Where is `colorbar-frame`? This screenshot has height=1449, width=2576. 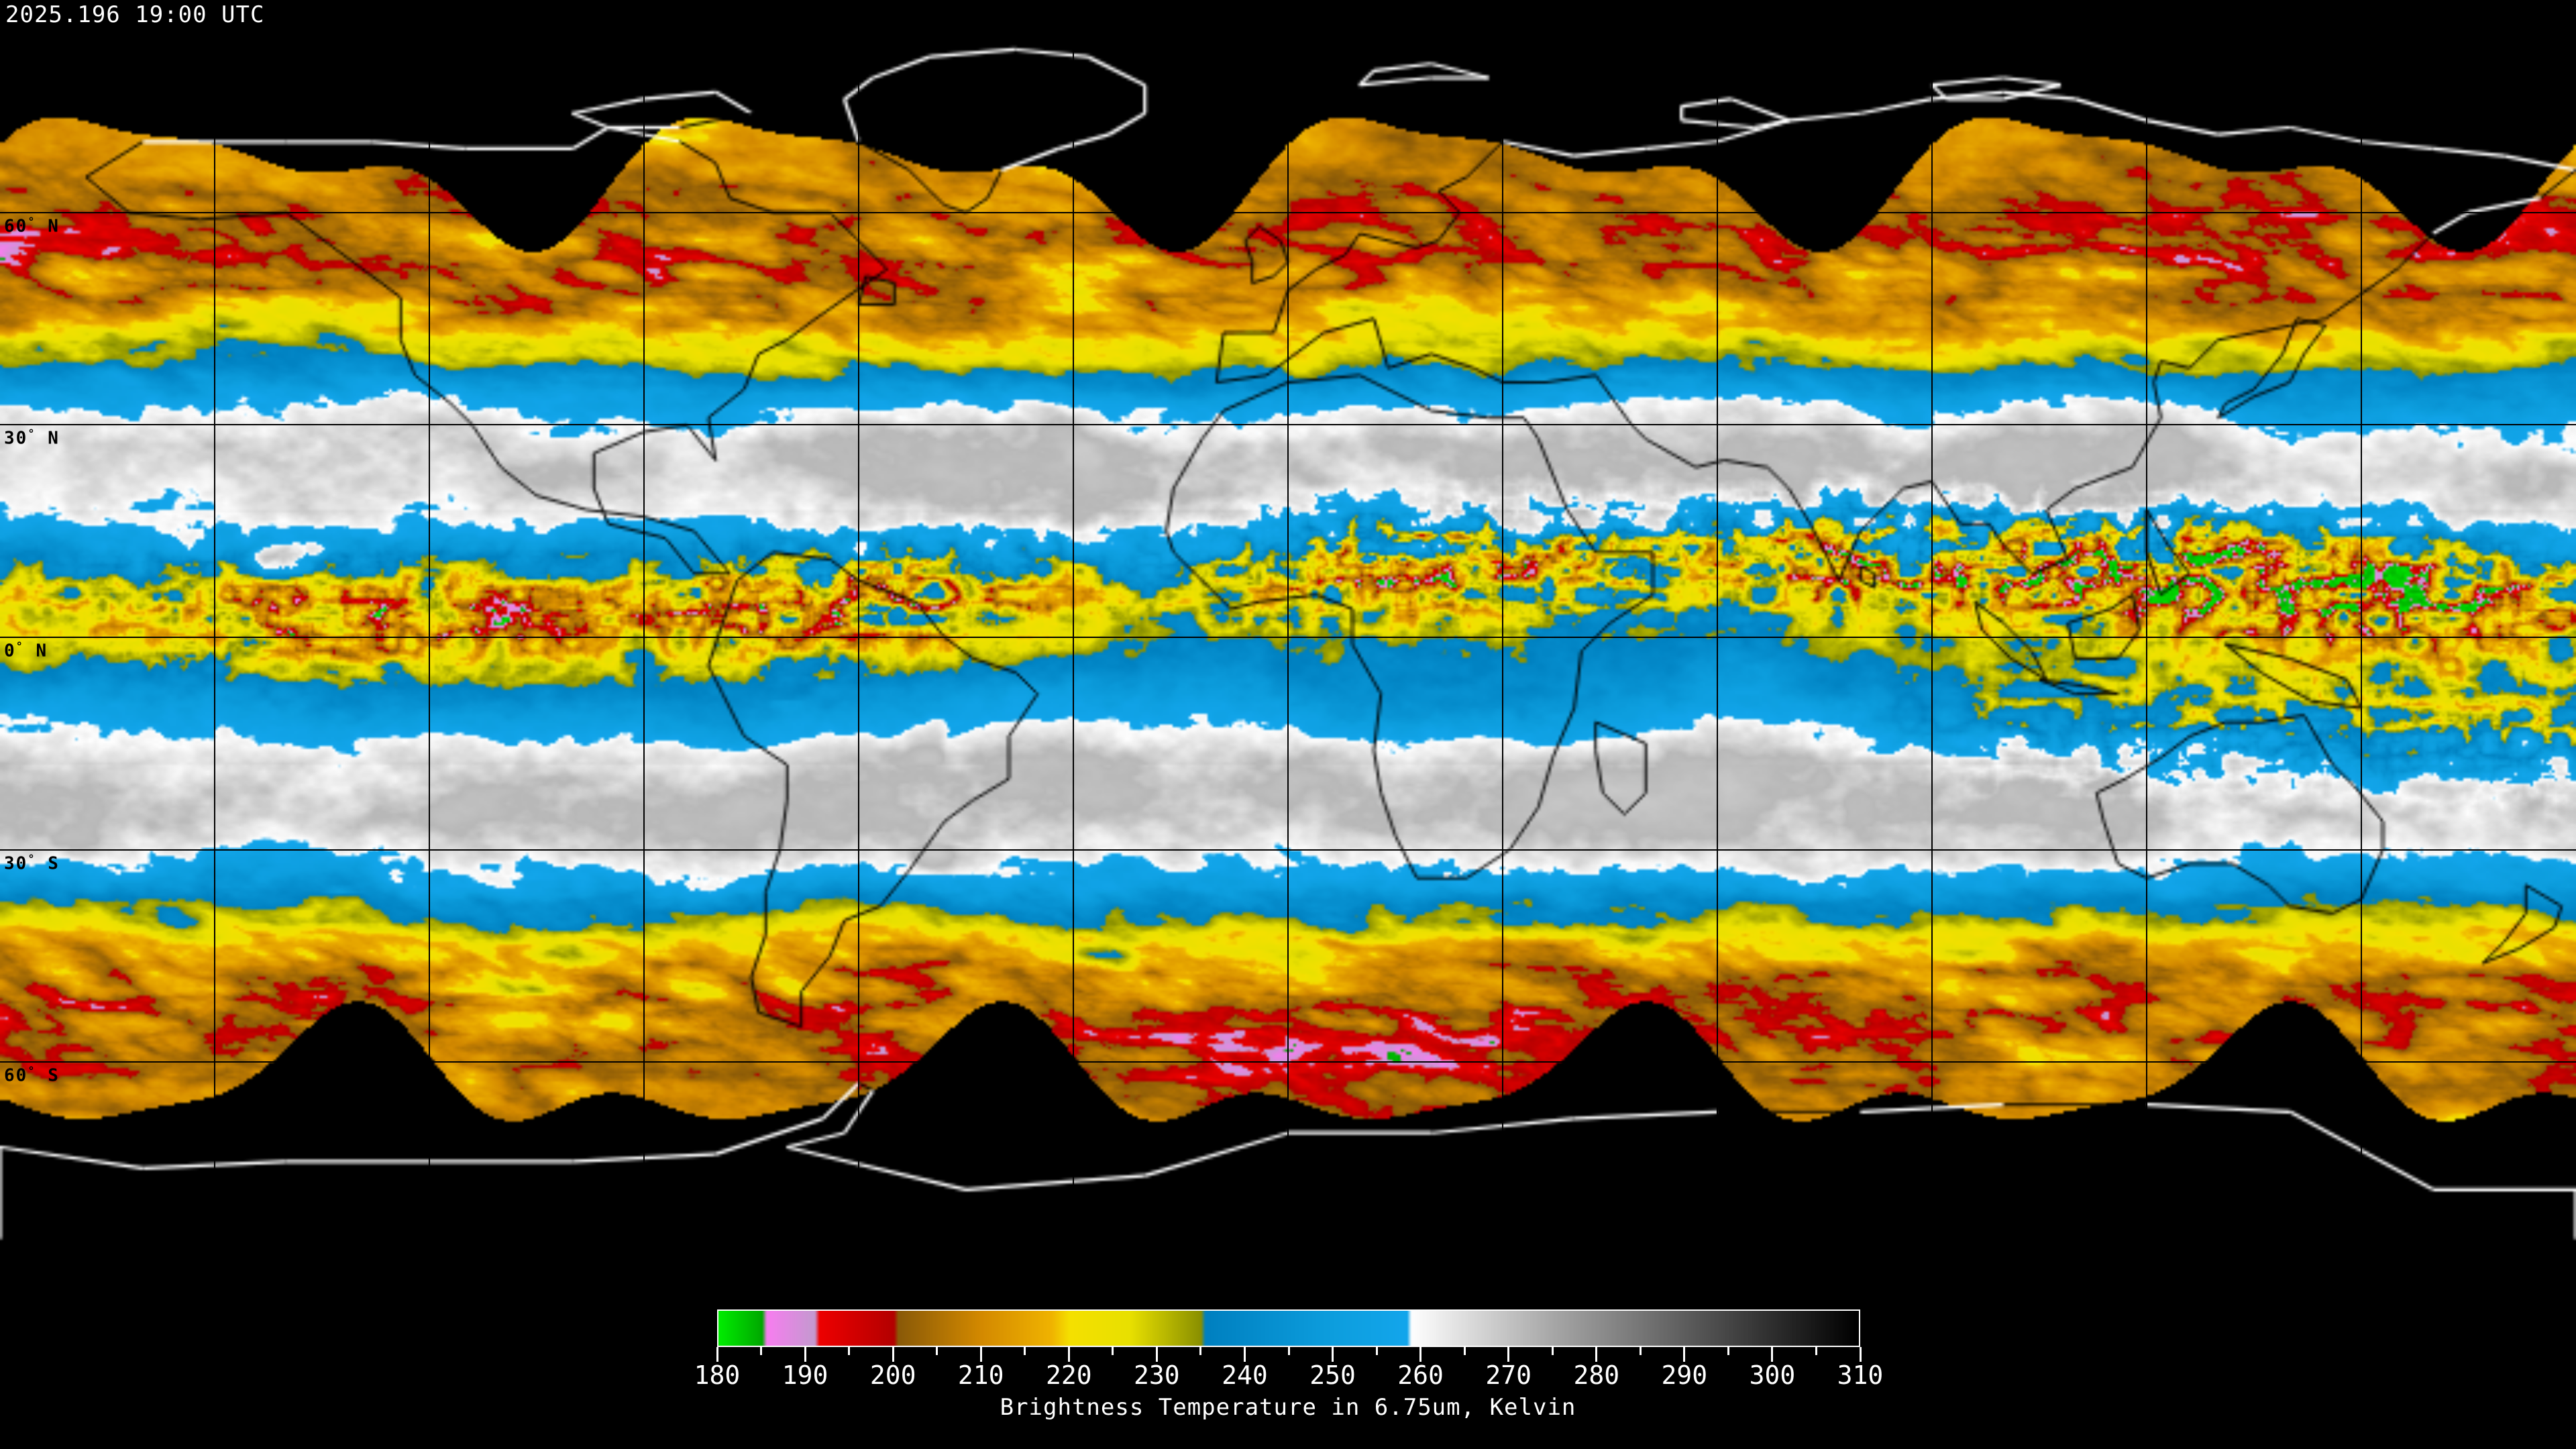
colorbar-frame is located at coordinates (1288, 1328).